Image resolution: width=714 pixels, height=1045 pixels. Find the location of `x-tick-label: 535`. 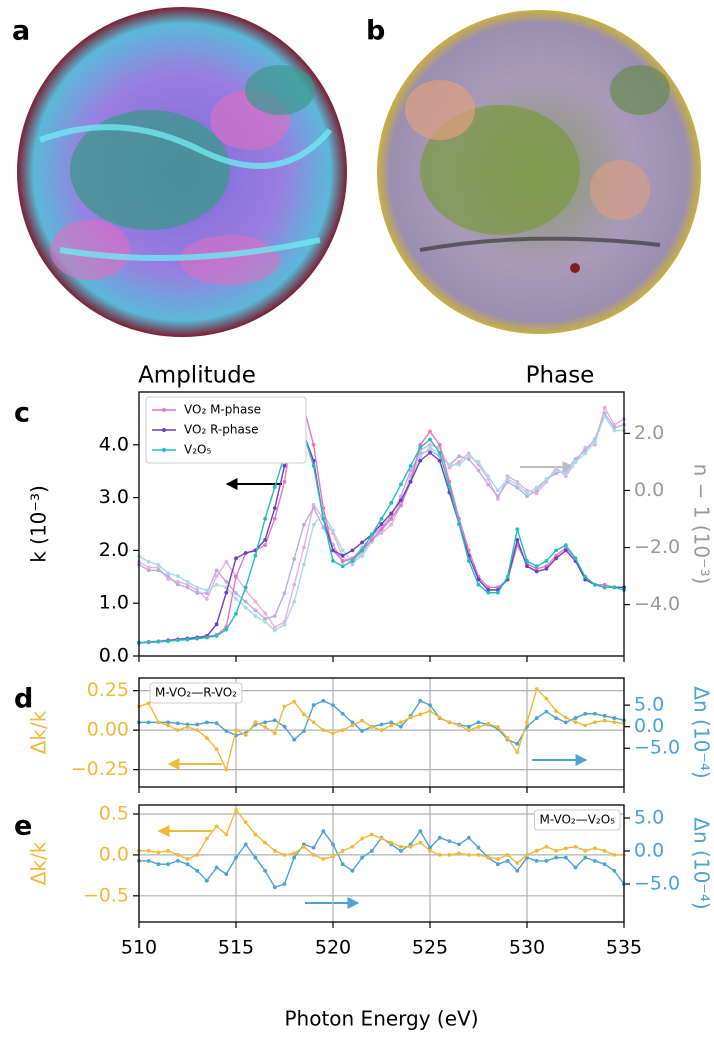

x-tick-label: 535 is located at coordinates (624, 948).